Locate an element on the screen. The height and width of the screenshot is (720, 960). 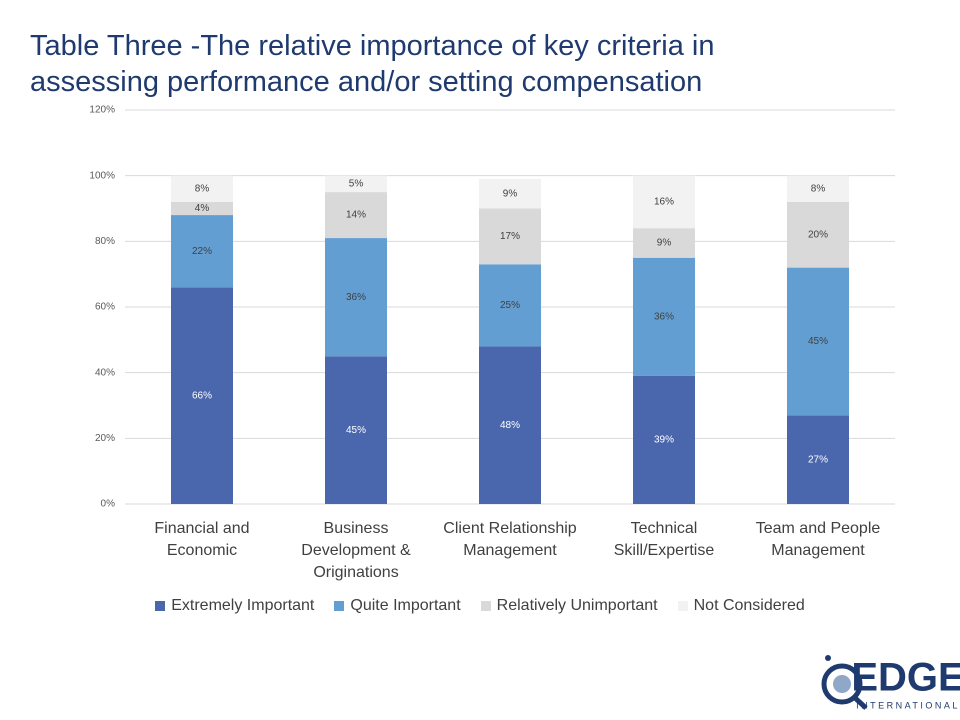
x-tick-label: Financial and Economic is located at coordinates (202, 539).